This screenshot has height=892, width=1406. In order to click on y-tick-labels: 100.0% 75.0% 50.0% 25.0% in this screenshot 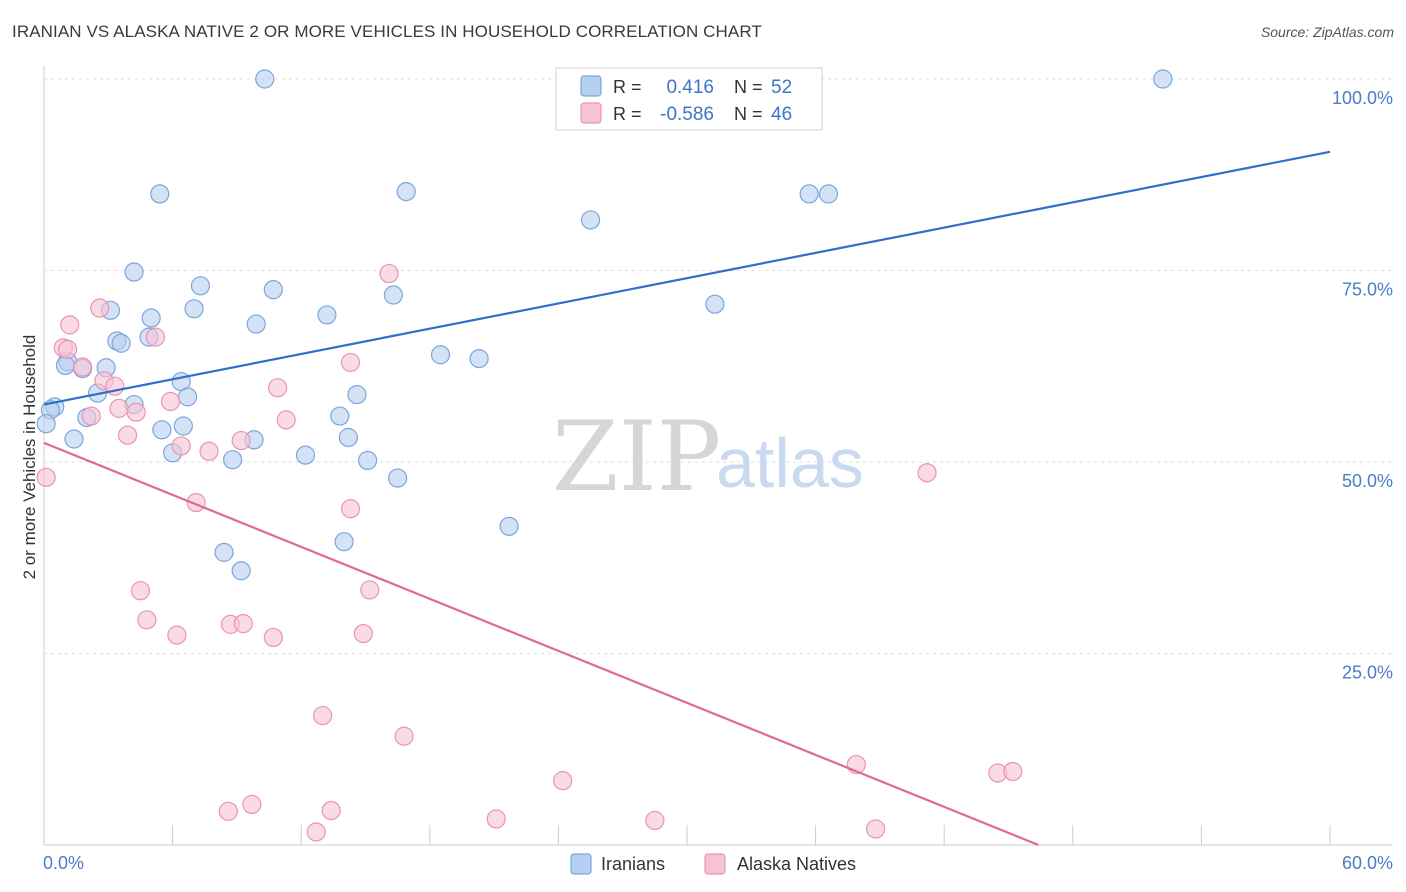, I will do `click(1362, 385)`.